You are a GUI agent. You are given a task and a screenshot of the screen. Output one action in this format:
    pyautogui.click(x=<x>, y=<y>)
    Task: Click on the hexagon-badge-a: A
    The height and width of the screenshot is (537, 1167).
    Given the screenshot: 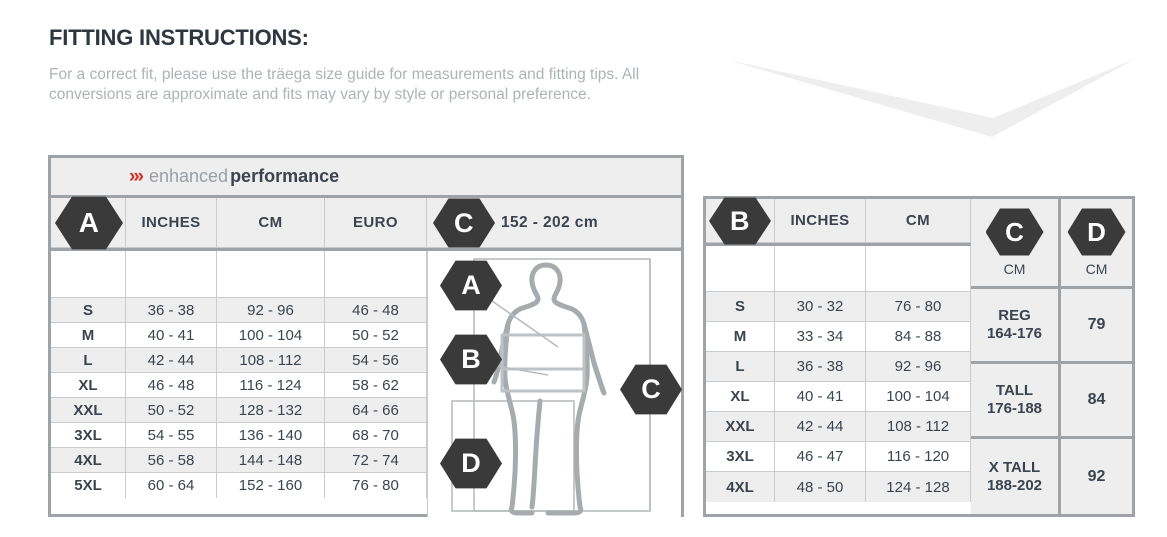 What is the action you would take?
    pyautogui.click(x=89, y=223)
    